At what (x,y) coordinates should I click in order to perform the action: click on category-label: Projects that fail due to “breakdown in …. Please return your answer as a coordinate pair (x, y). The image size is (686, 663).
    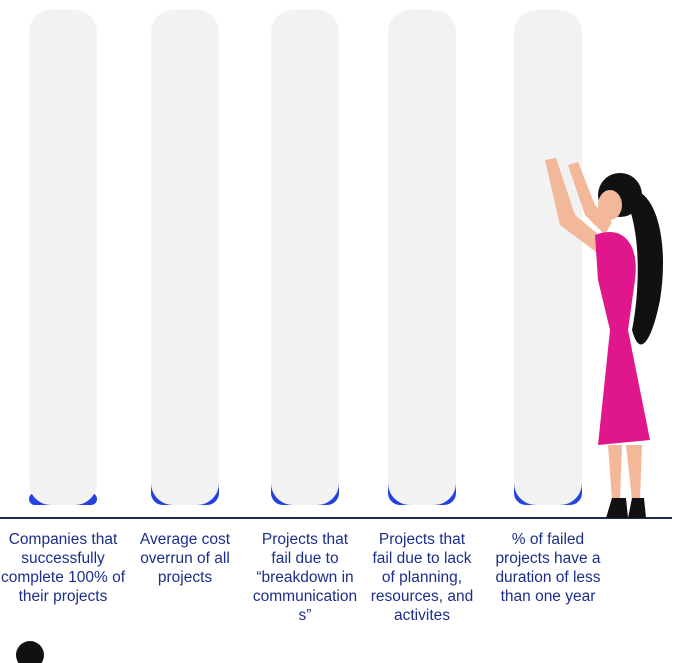
    Looking at the image, I should click on (305, 577).